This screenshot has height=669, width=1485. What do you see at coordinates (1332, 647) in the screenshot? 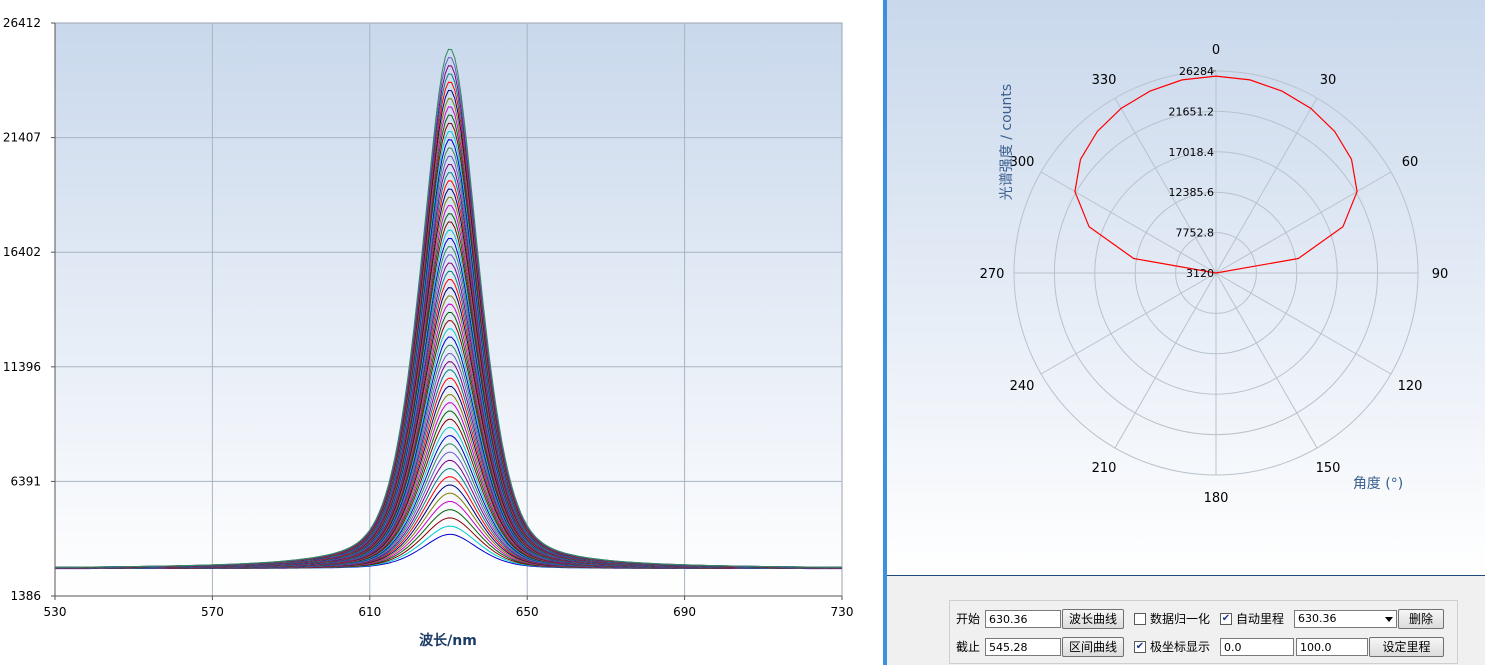
I see `range-max-input: 100.0` at bounding box center [1332, 647].